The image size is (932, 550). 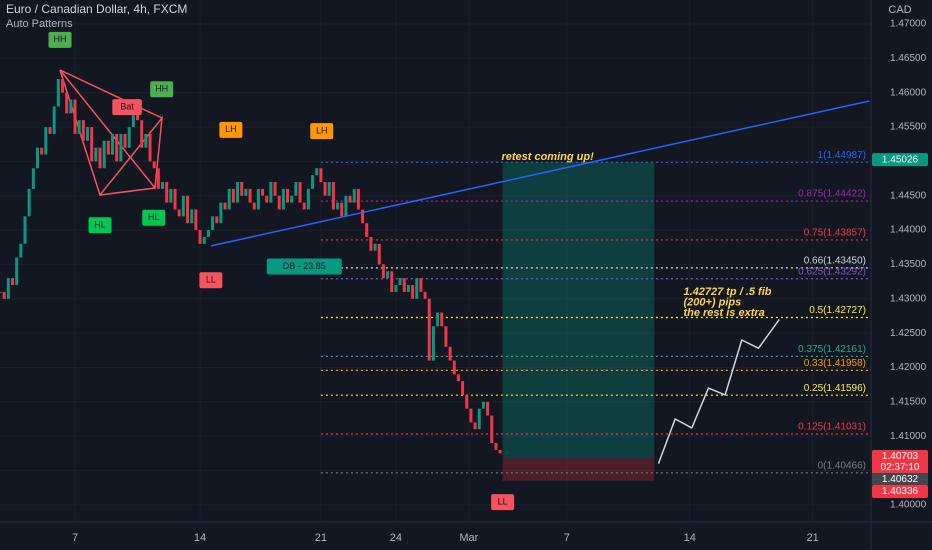 I want to click on pattern-label: HL, so click(x=154, y=217).